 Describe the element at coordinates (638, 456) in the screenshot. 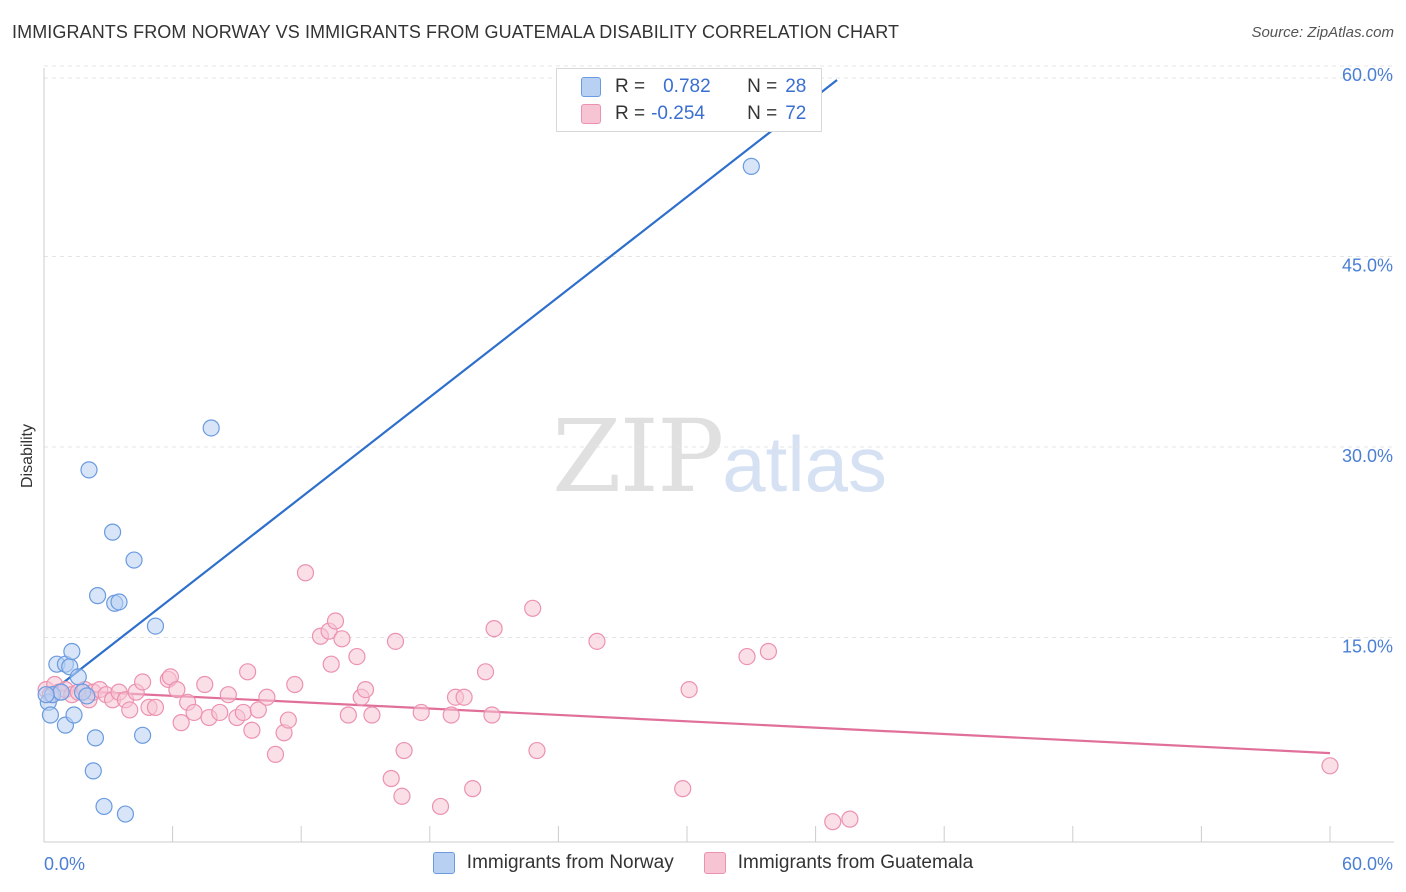

I see `watermark-zip: ZIP` at that location.